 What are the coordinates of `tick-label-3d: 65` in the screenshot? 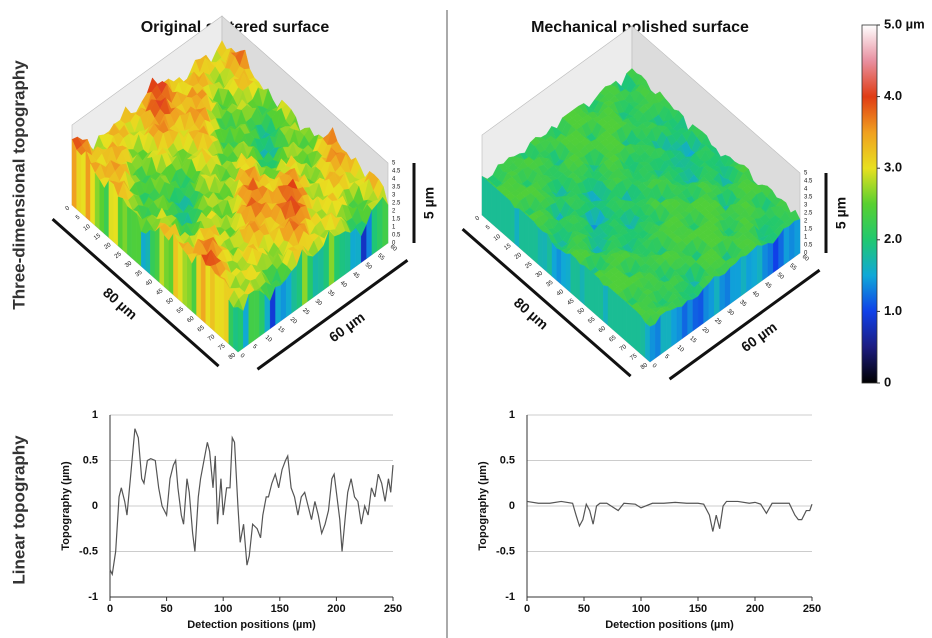 It's located at (612, 338).